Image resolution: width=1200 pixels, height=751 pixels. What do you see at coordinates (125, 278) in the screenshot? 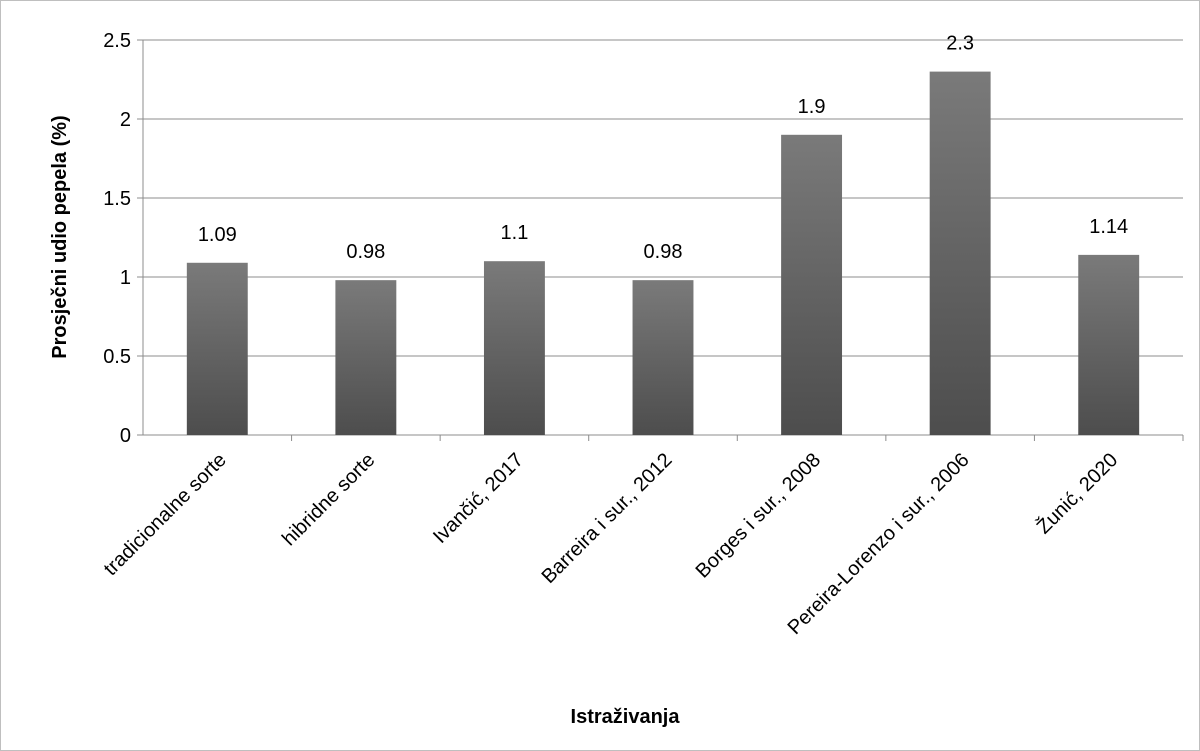
I see `y-tick-label: 1` at bounding box center [125, 278].